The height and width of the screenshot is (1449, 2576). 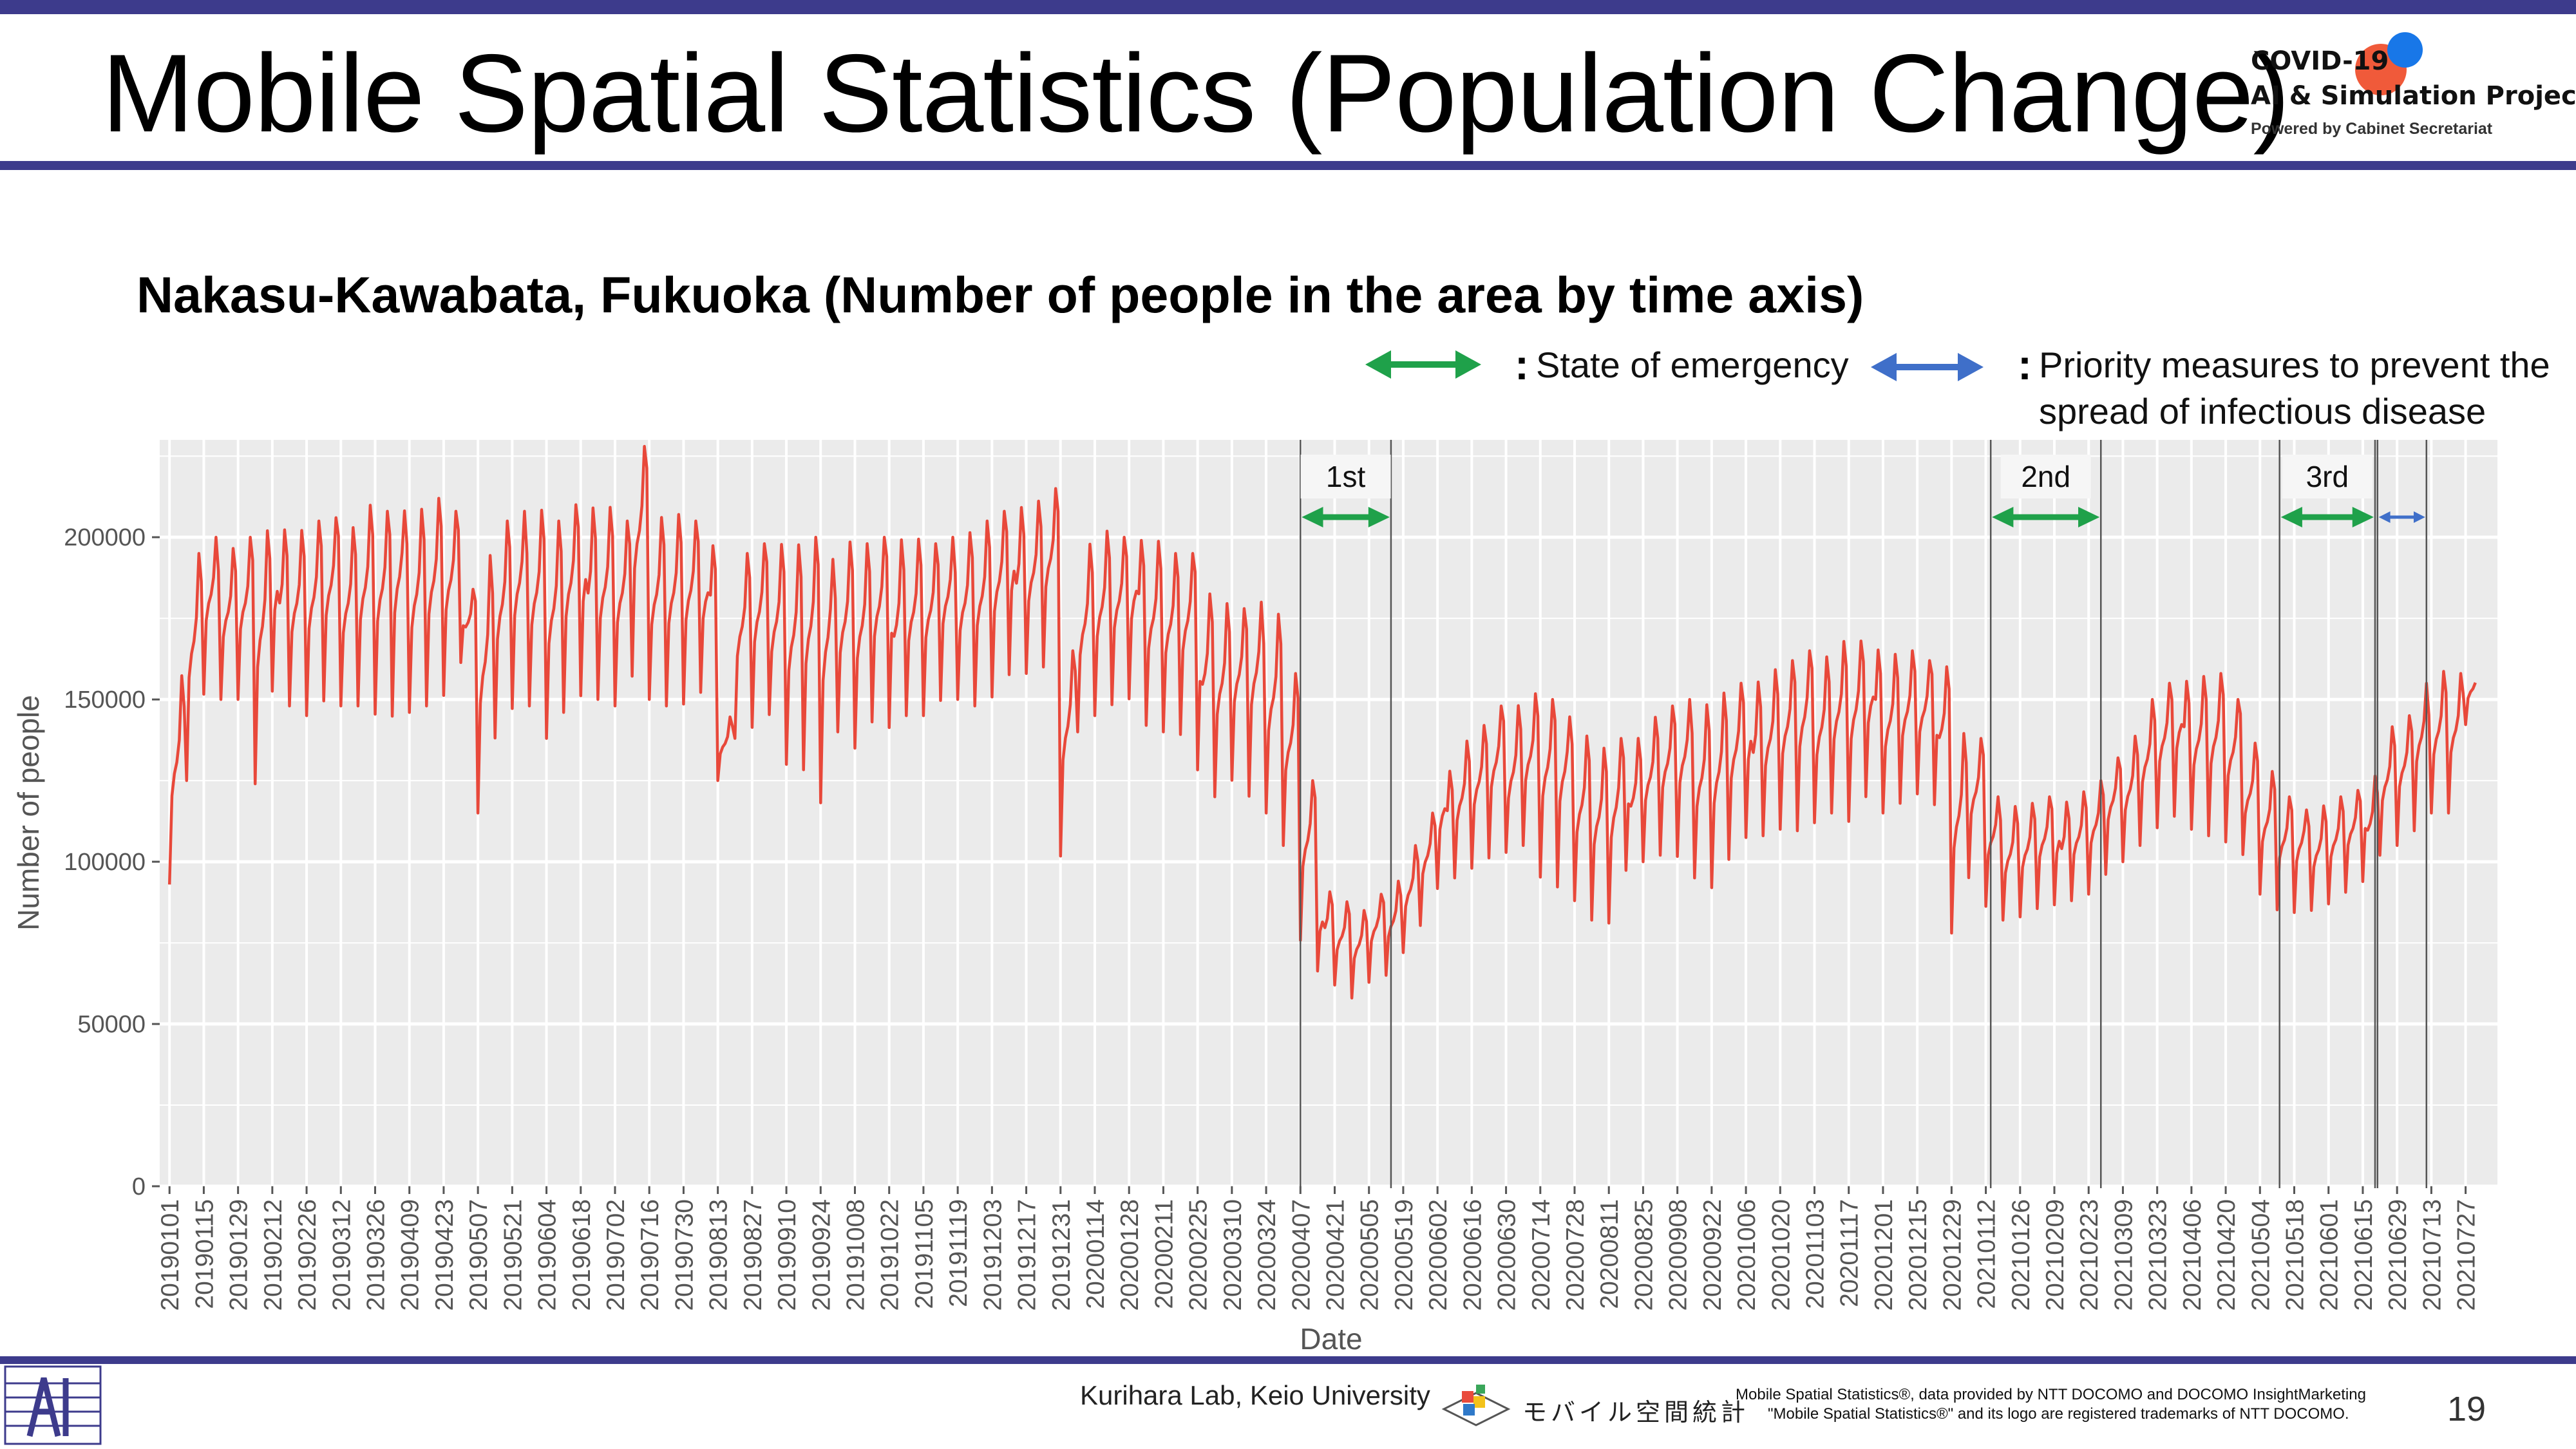 What do you see at coordinates (1987, 1254) in the screenshot?
I see `x-tick-label: 20210112` at bounding box center [1987, 1254].